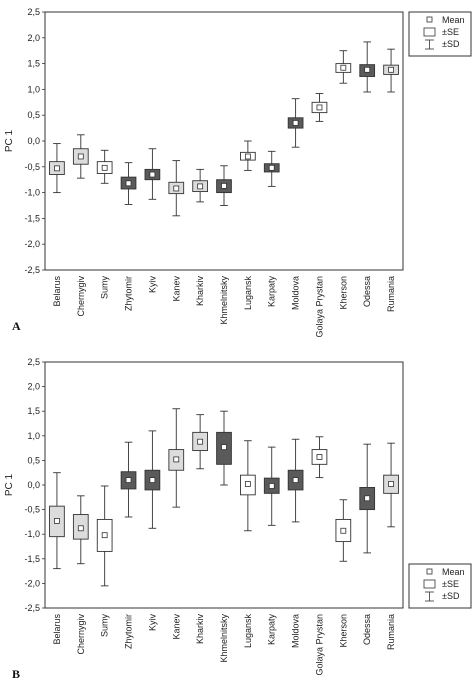 Image resolution: width=474 pixels, height=694 pixels. What do you see at coordinates (33, 64) in the screenshot?
I see `y-tick-label-a: 1,5` at bounding box center [33, 64].